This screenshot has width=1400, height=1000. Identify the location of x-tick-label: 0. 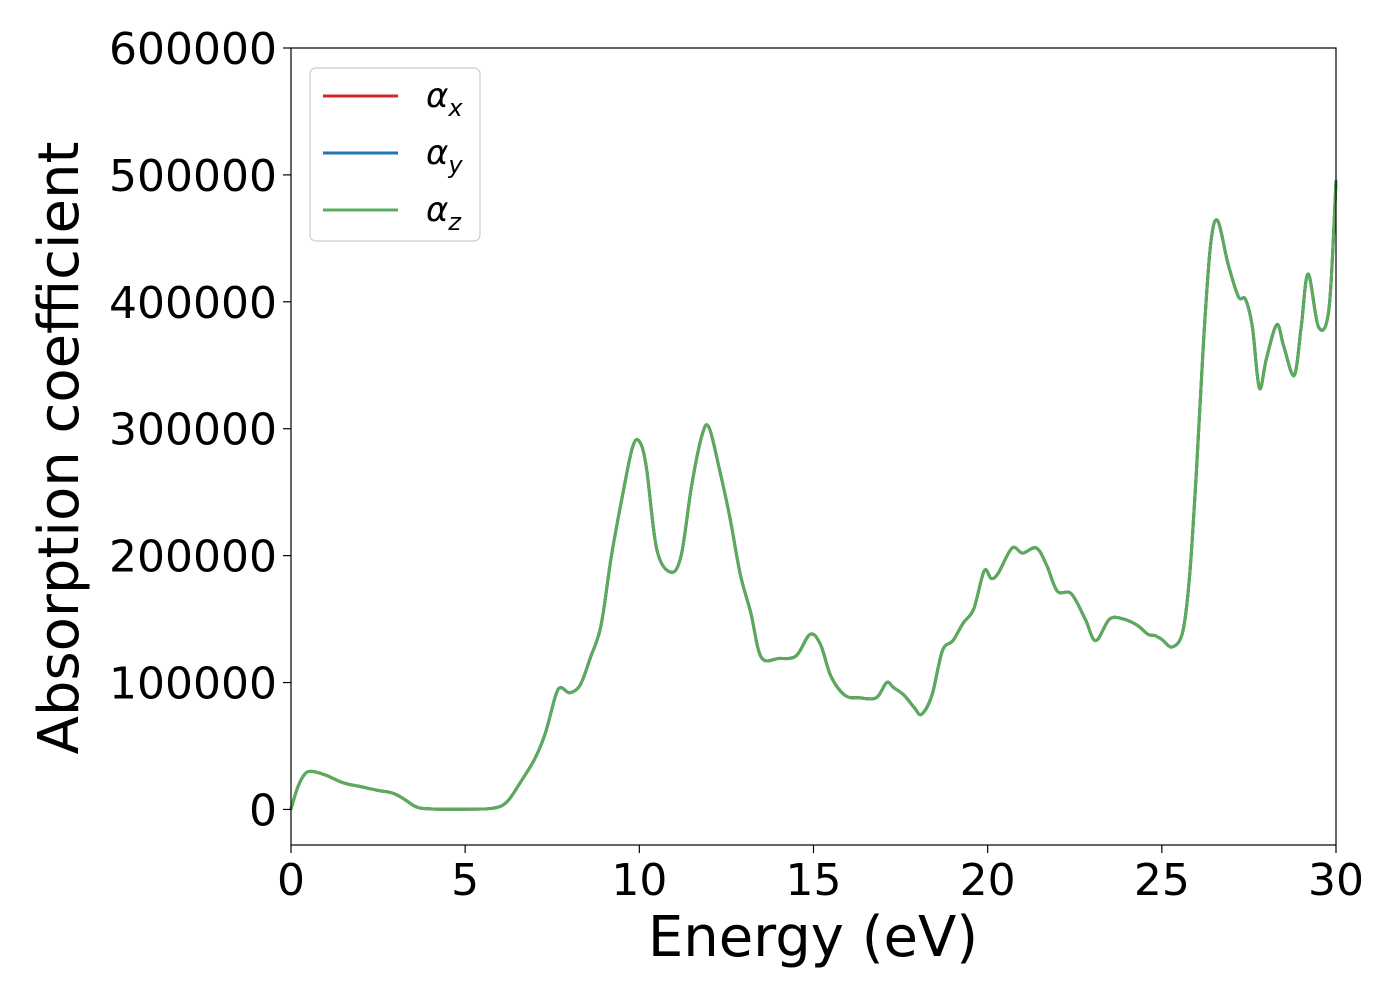
(291, 880).